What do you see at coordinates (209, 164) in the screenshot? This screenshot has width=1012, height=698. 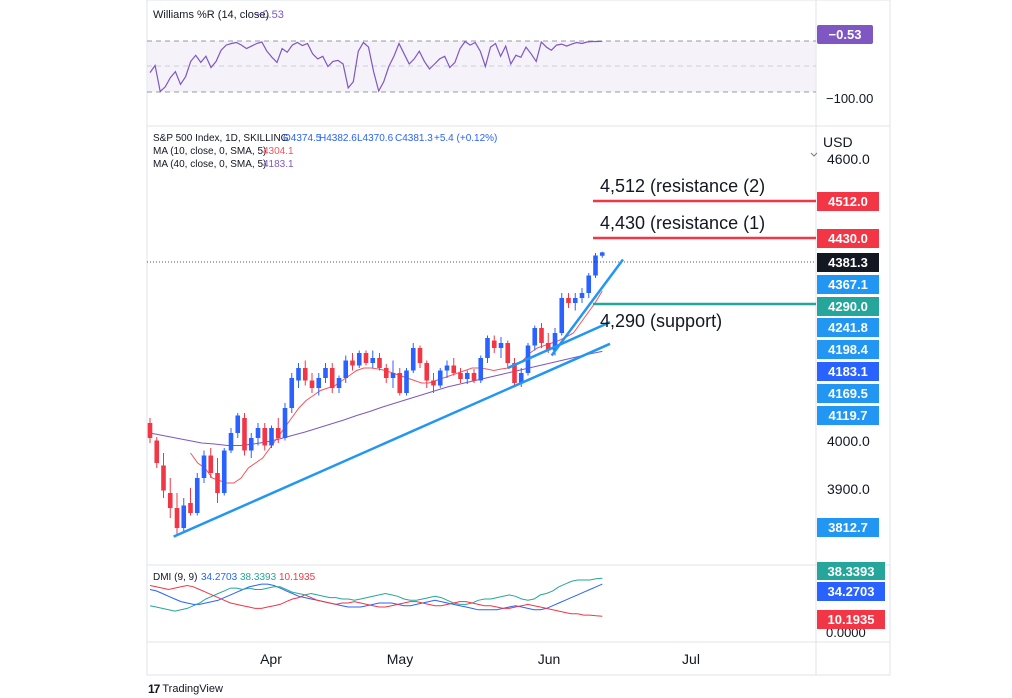 I see `ma40-legend-label: MA (40, close, 0, SMA, 5)` at bounding box center [209, 164].